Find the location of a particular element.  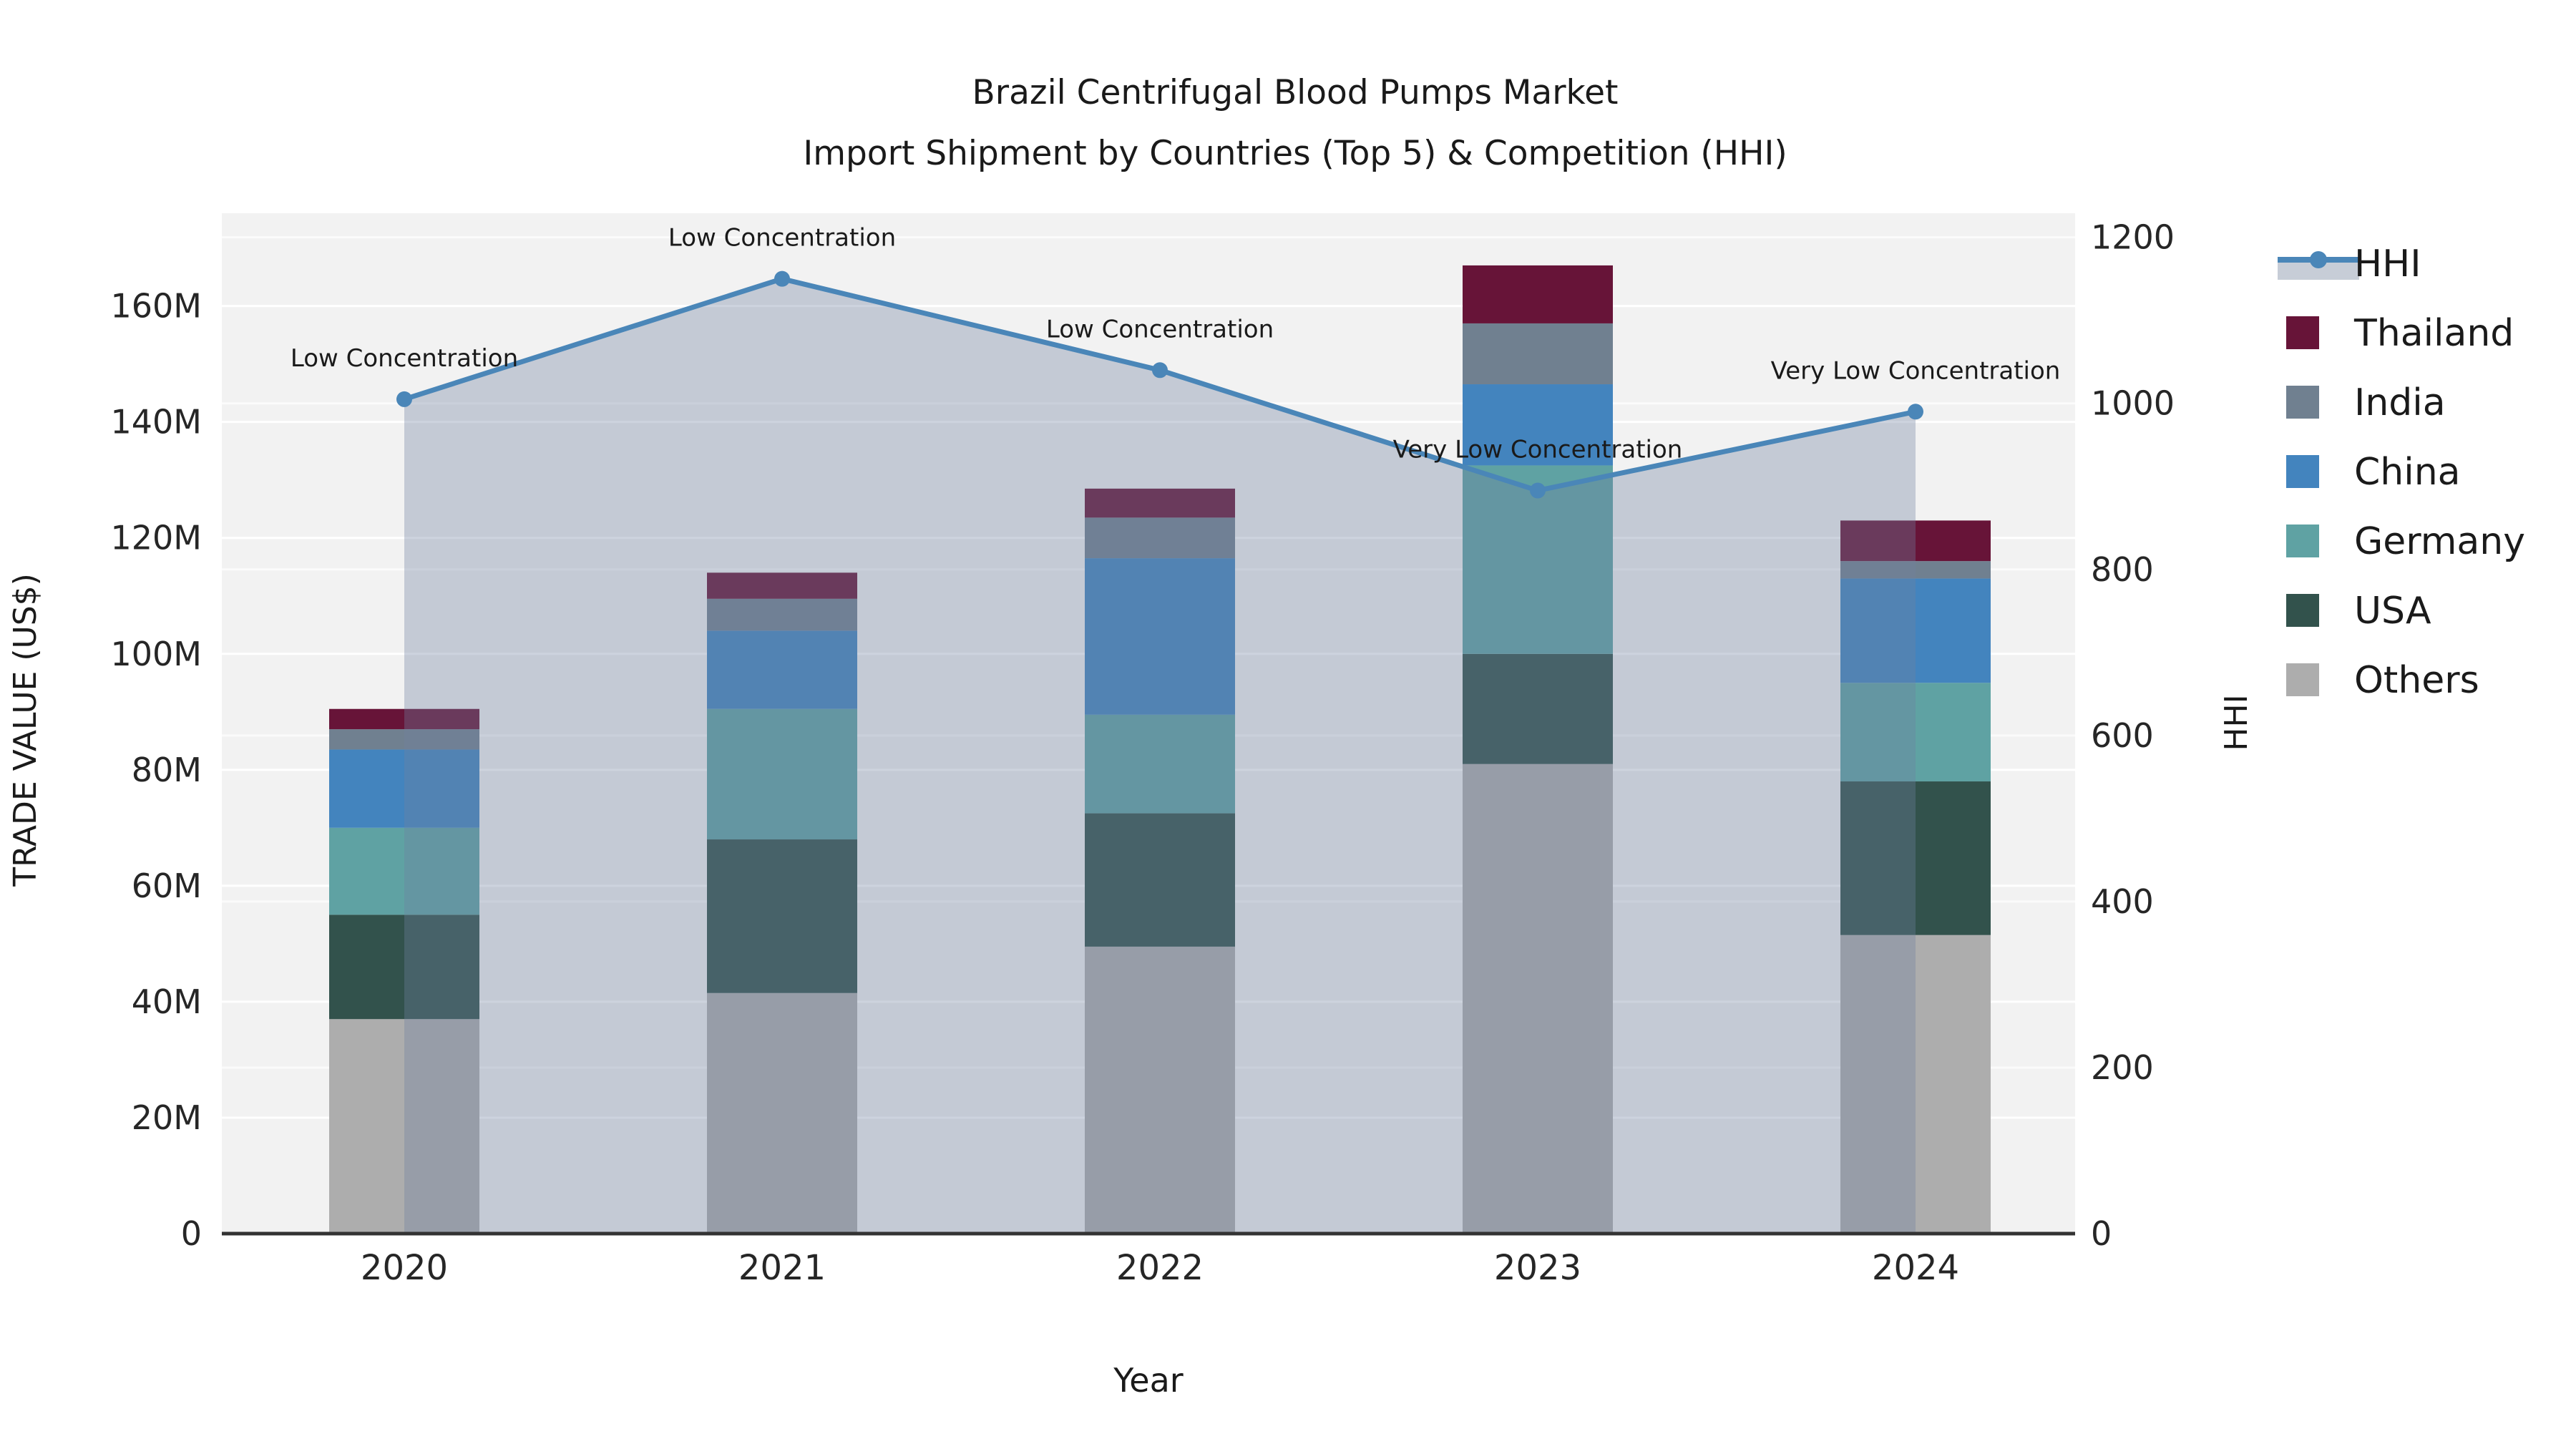

legend-item-hhi: HHI is located at coordinates (2349, 264).